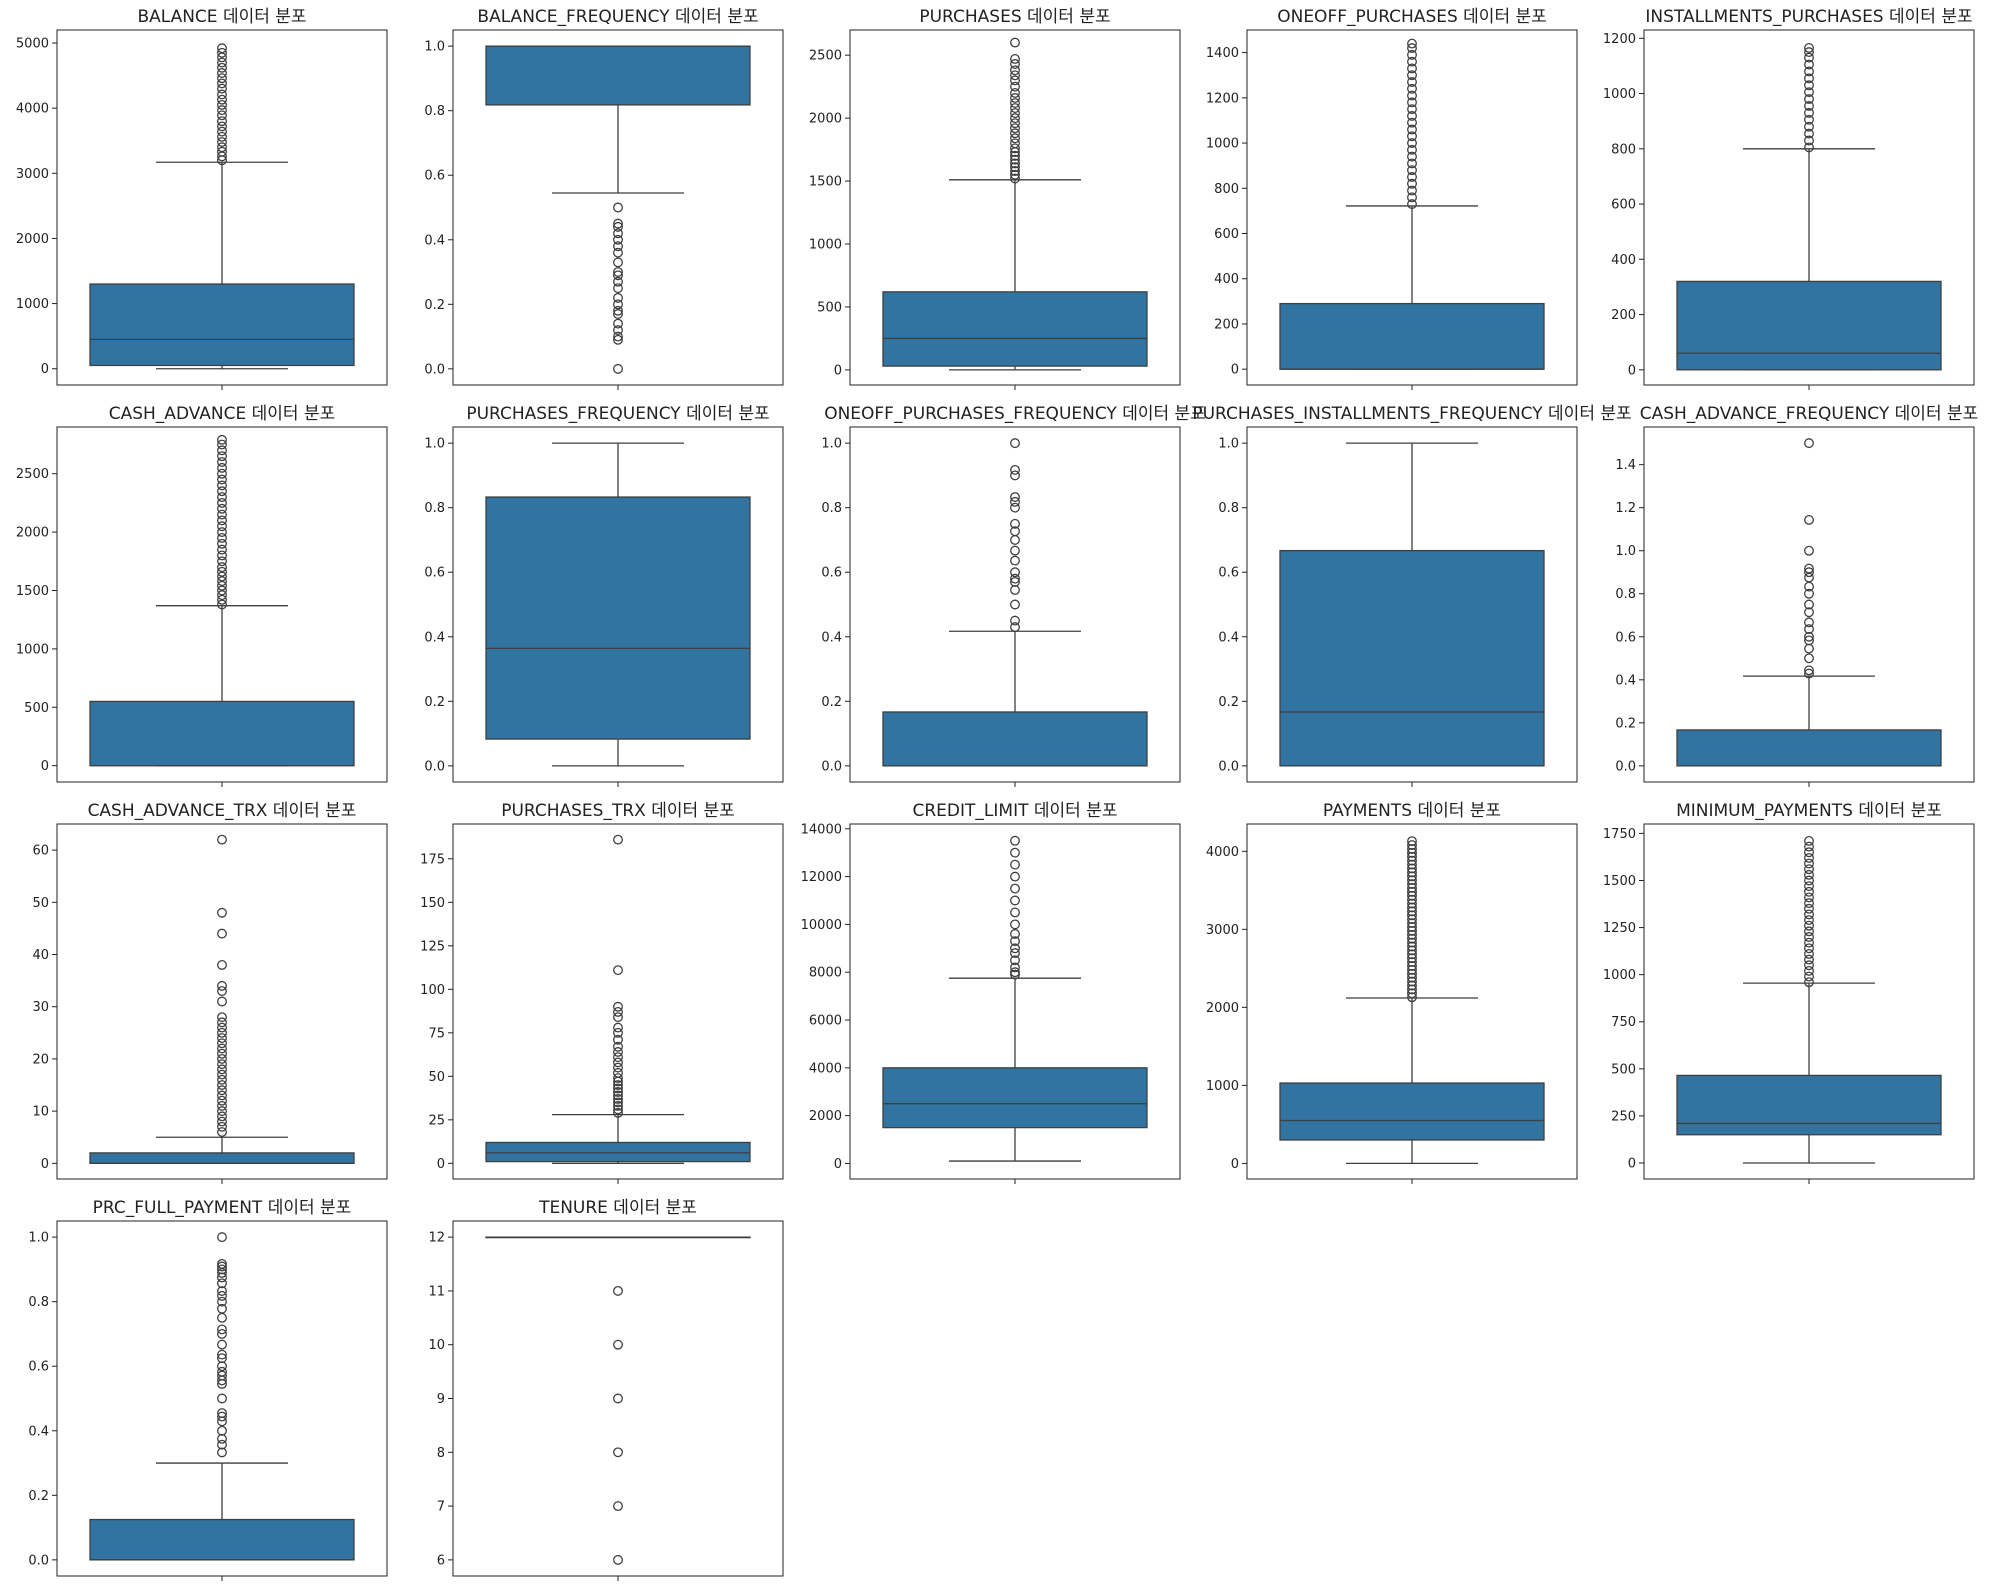 This screenshot has height=1594, width=1989. Describe the element at coordinates (831, 637) in the screenshot. I see `y-tick-label: 0.4` at that location.